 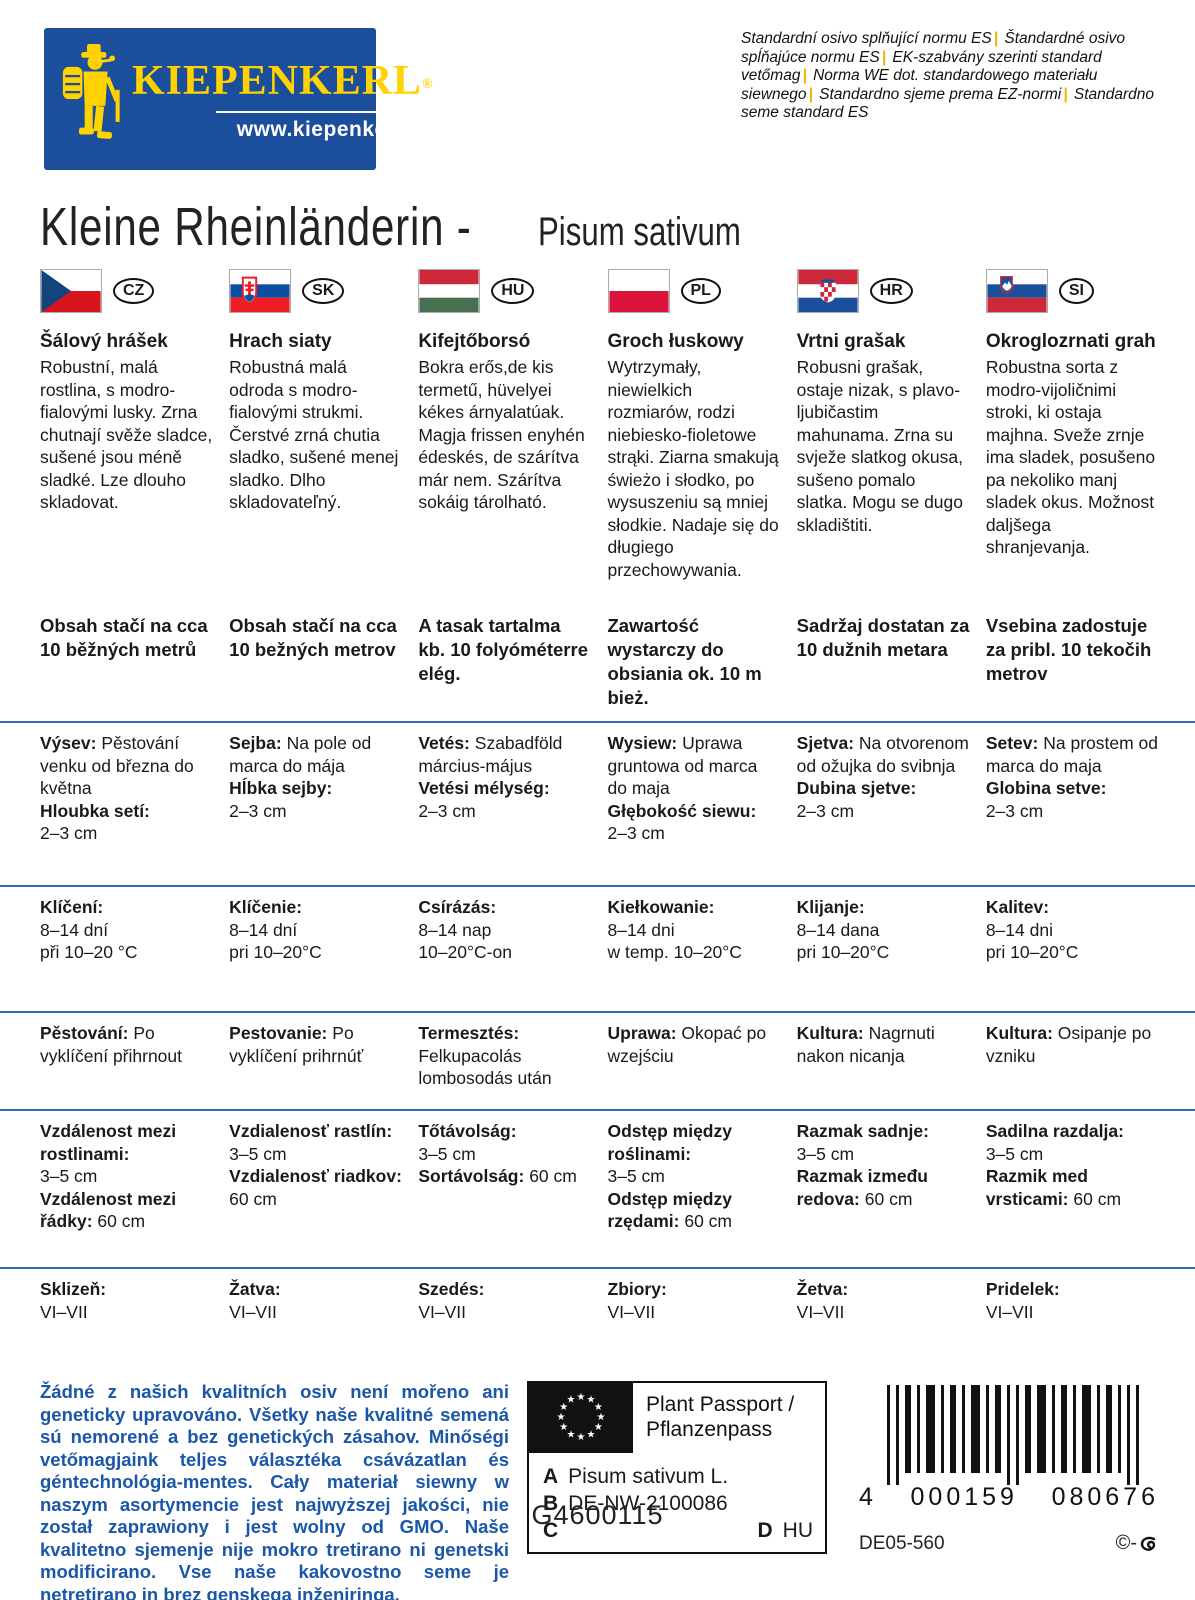 What do you see at coordinates (1013, 1435) in the screenshot?
I see `ean-barcode-icon` at bounding box center [1013, 1435].